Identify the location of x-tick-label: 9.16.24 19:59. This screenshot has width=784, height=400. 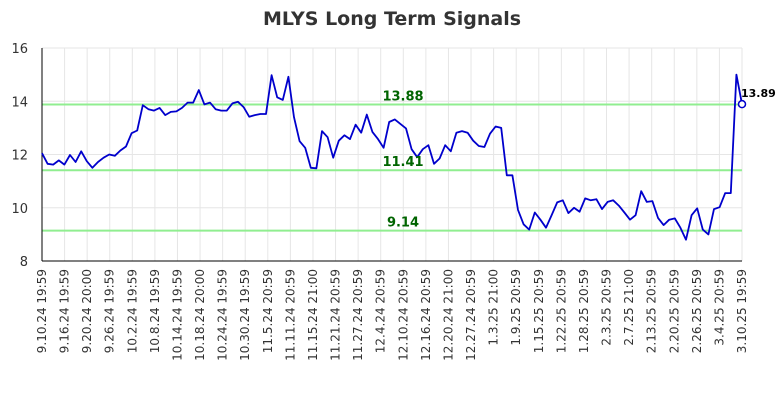
(65, 311).